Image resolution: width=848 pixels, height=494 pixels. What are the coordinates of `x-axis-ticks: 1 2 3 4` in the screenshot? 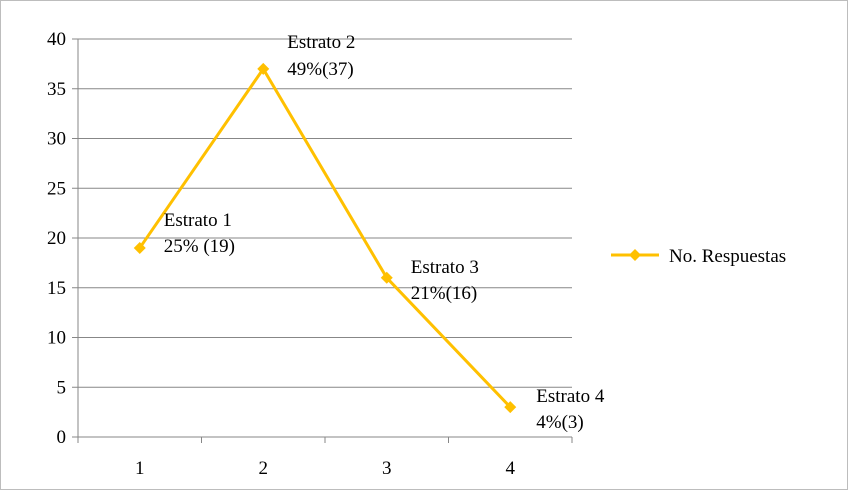 It's located at (325, 458).